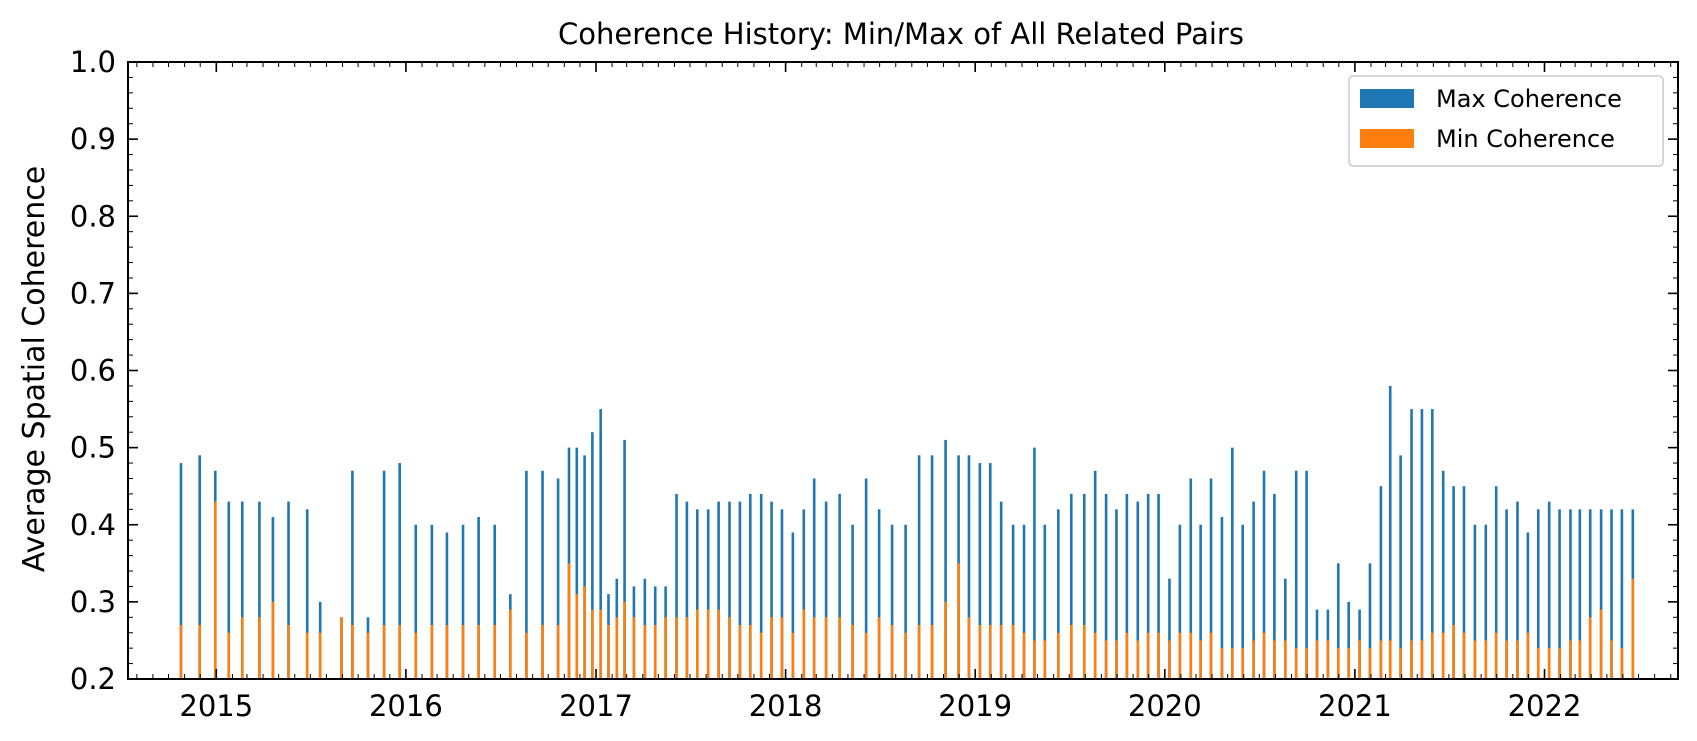 The image size is (1697, 741). I want to click on y-tick-label: 0.4, so click(93, 525).